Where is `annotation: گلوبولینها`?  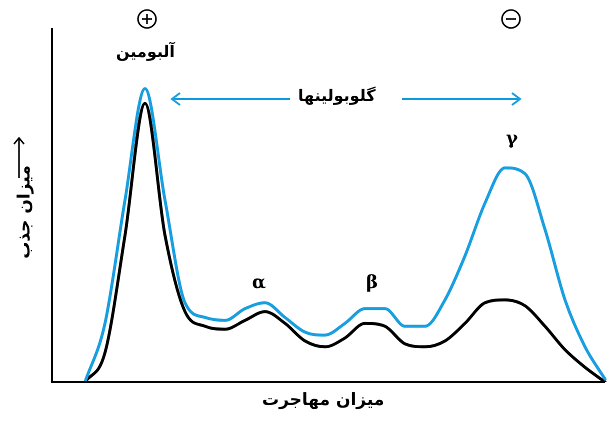
annotation: گلوبولینها is located at coordinates (337, 95).